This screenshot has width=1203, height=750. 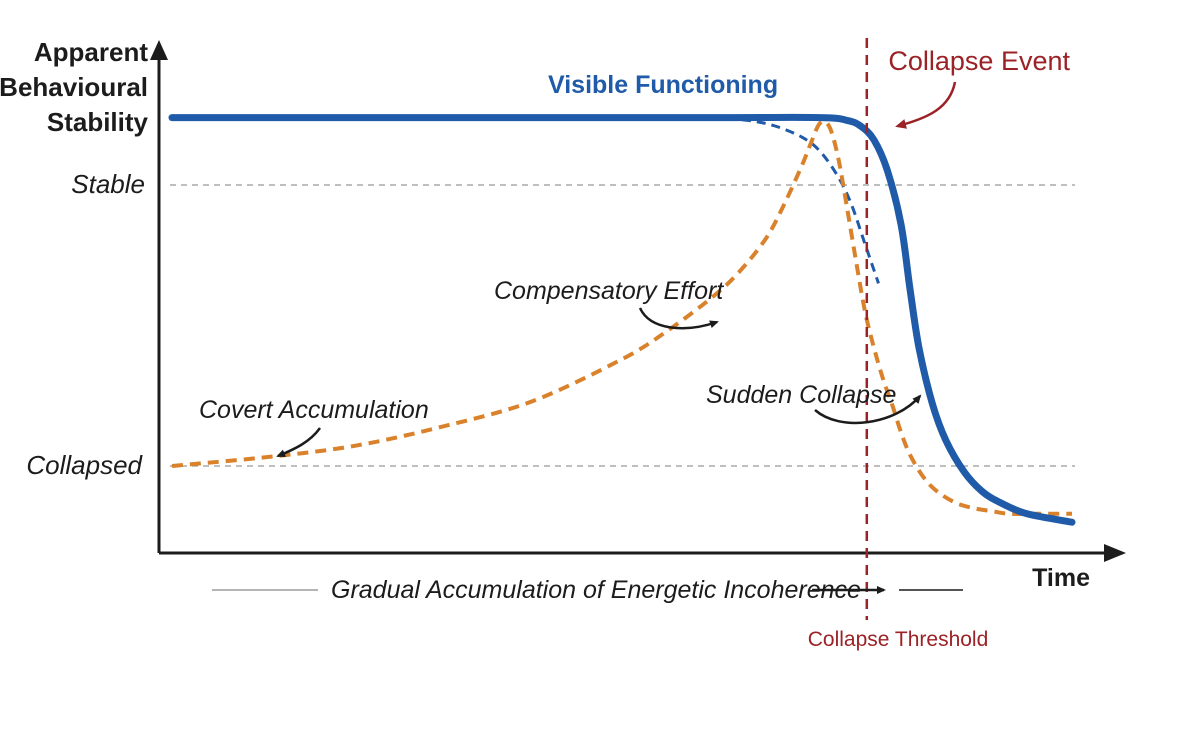 I want to click on covert-accumulation-label: Covert Accumulation, so click(x=314, y=410).